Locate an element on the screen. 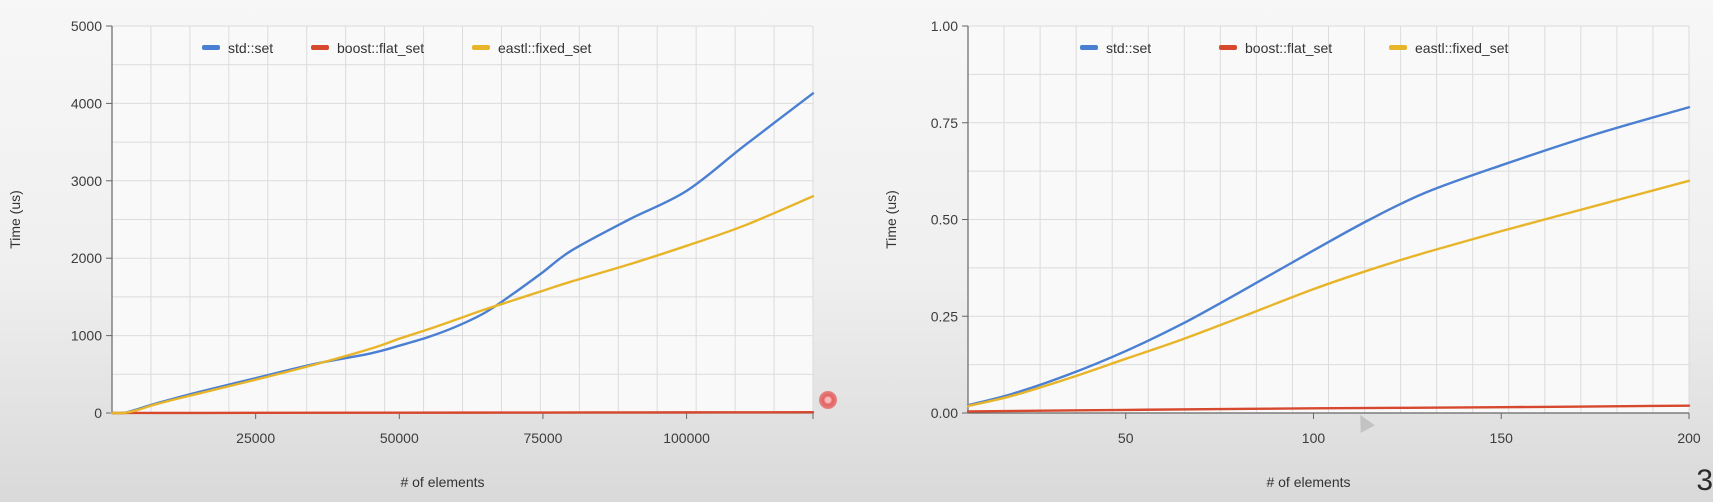 This screenshot has width=1713, height=502. y-tick-label: 0.50 is located at coordinates (944, 220).